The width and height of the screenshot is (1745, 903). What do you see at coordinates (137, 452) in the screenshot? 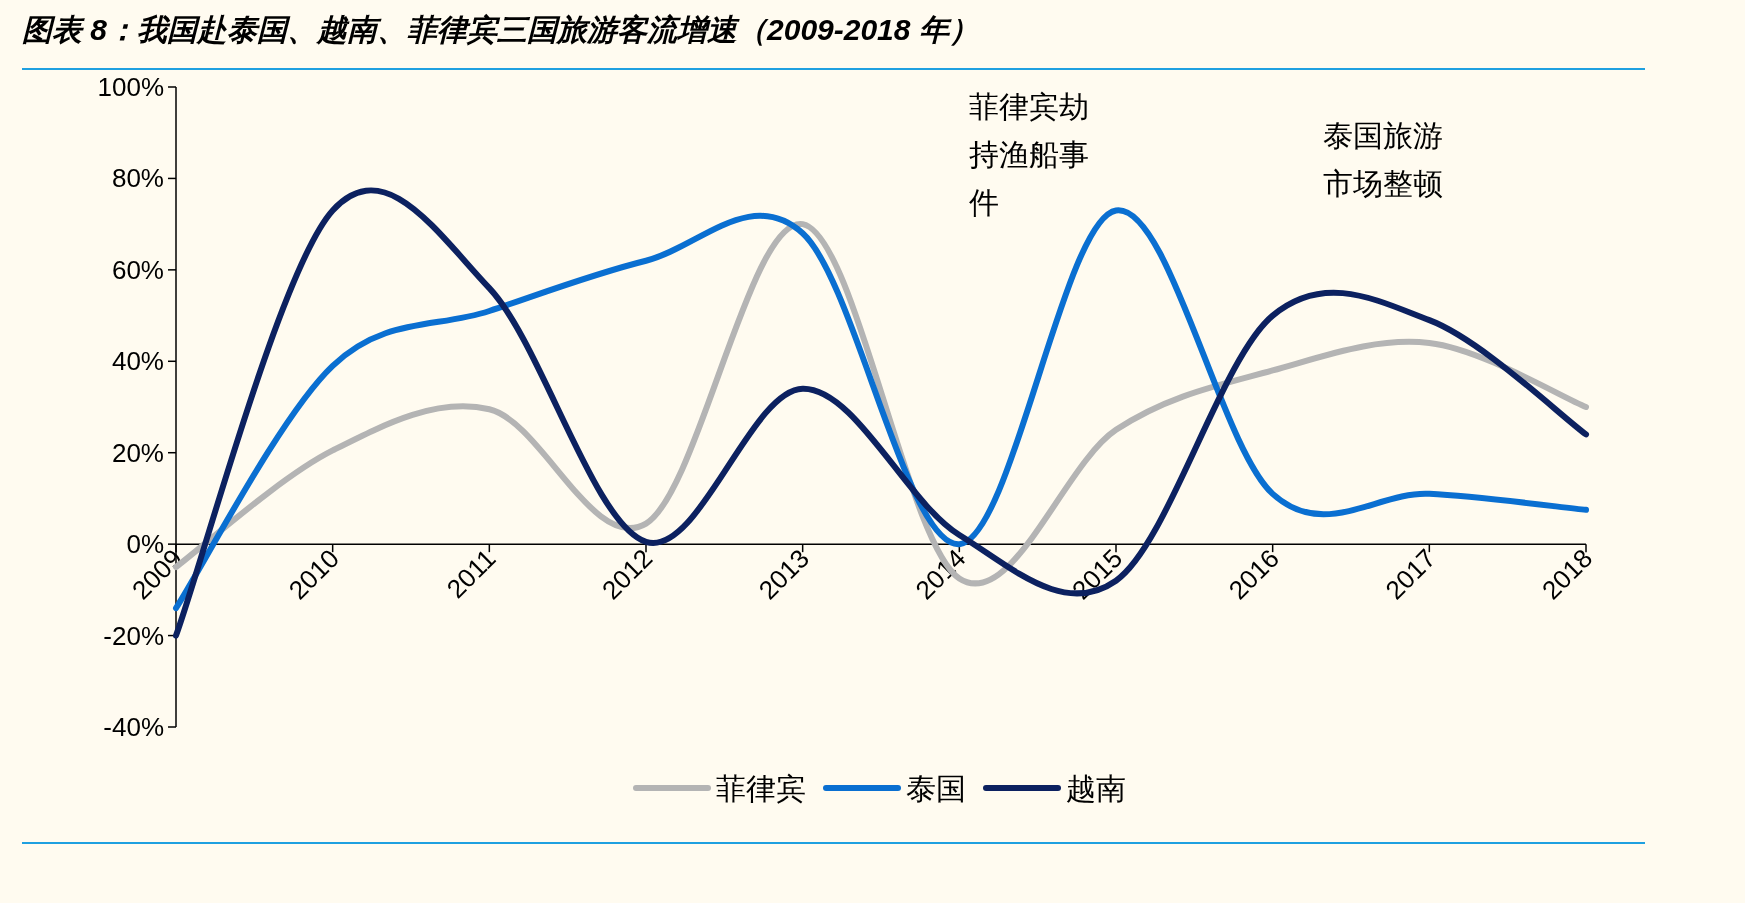
I see `y-tick-label: 20%` at bounding box center [137, 452].